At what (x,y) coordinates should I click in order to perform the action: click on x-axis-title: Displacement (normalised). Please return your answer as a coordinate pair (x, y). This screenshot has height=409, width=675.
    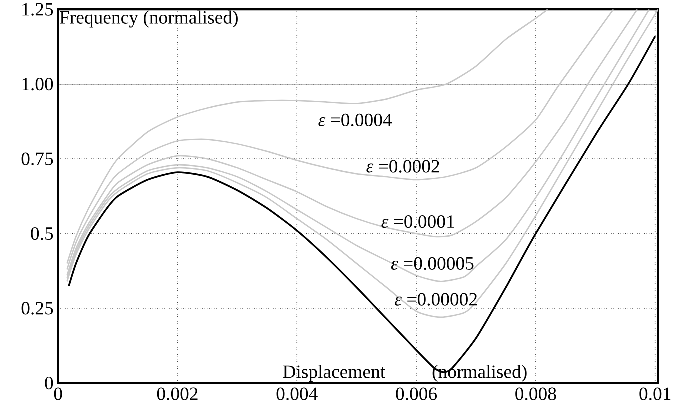
    Looking at the image, I should click on (405, 373).